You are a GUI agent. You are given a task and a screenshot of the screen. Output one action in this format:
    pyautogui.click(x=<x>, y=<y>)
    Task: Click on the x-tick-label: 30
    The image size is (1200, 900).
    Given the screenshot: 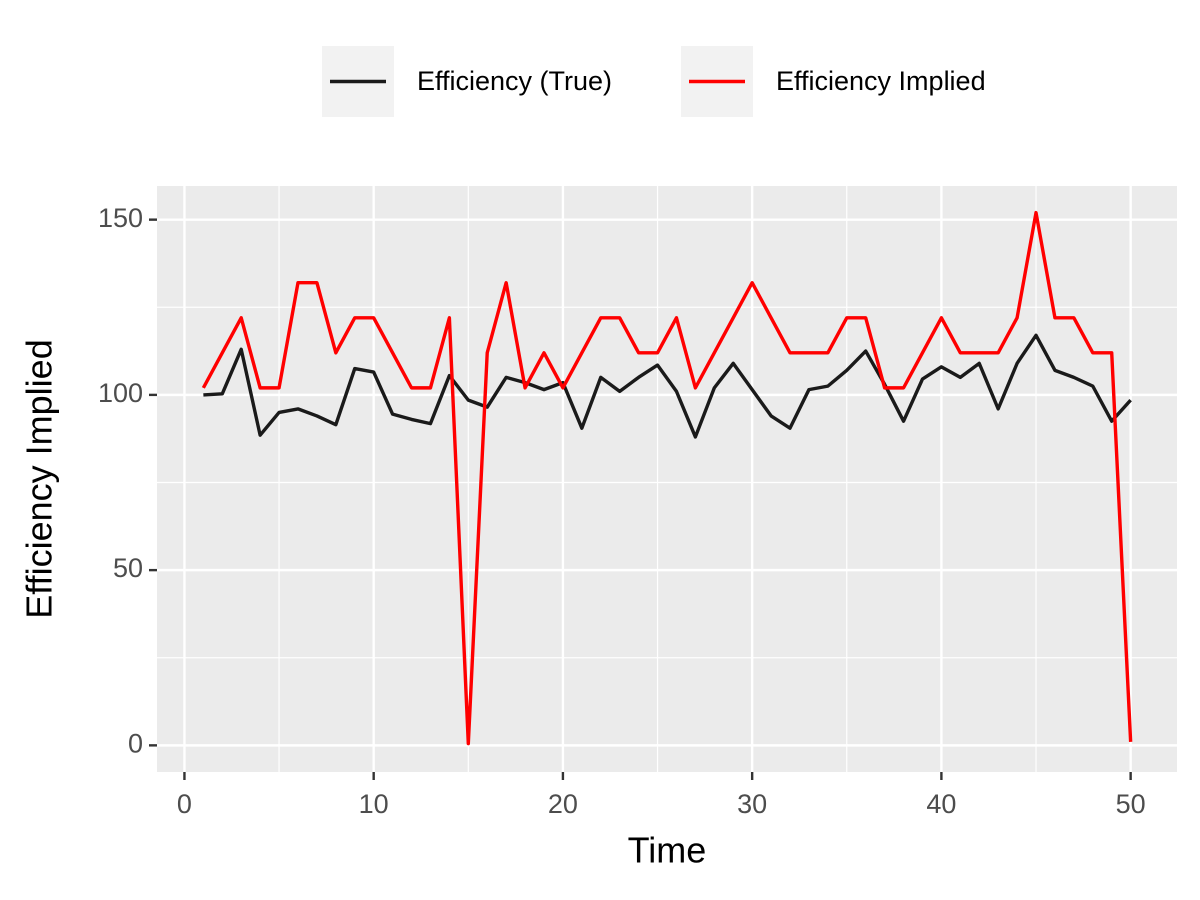 What is the action you would take?
    pyautogui.click(x=752, y=804)
    